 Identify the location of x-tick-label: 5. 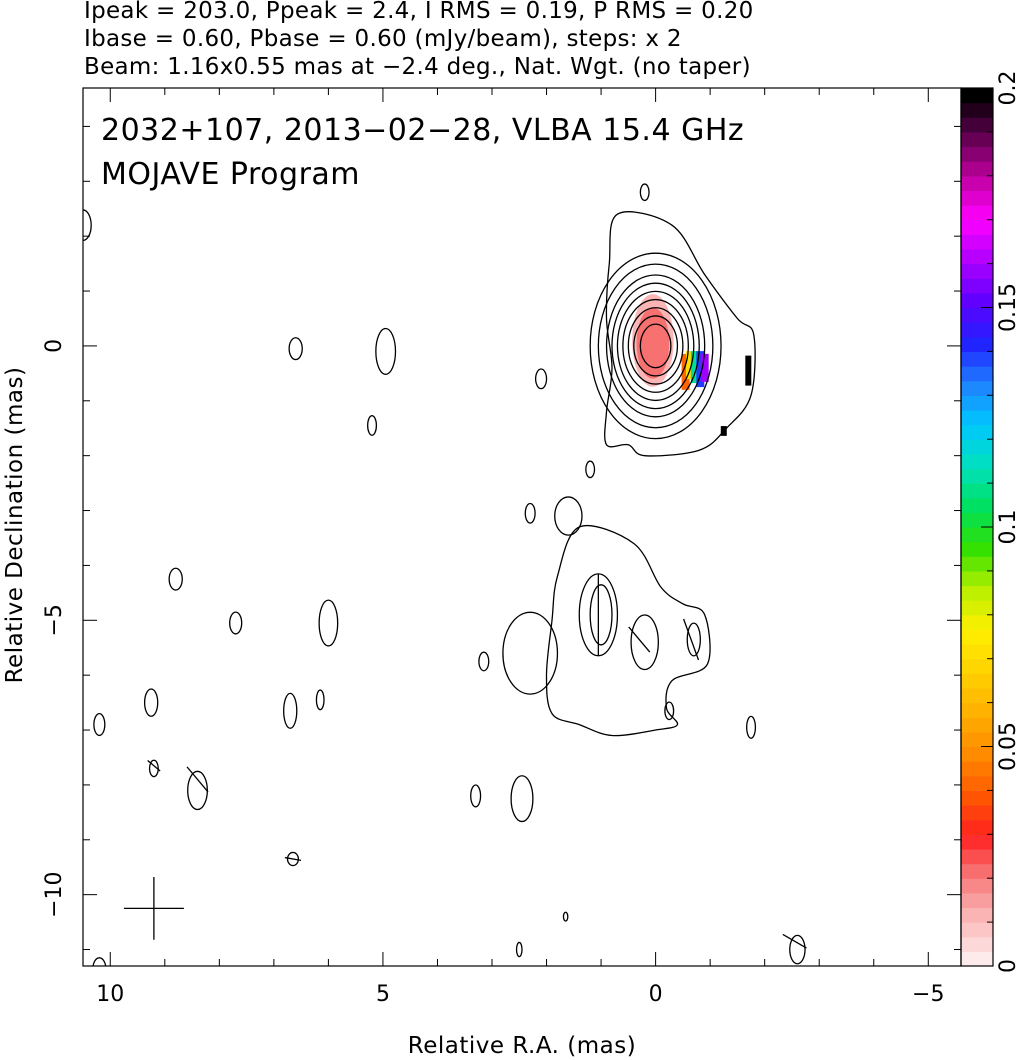
(383, 994).